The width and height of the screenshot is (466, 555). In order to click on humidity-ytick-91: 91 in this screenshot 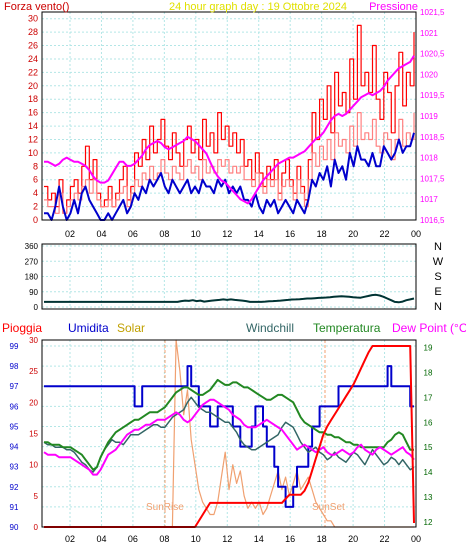, I will do `click(14, 507)`.